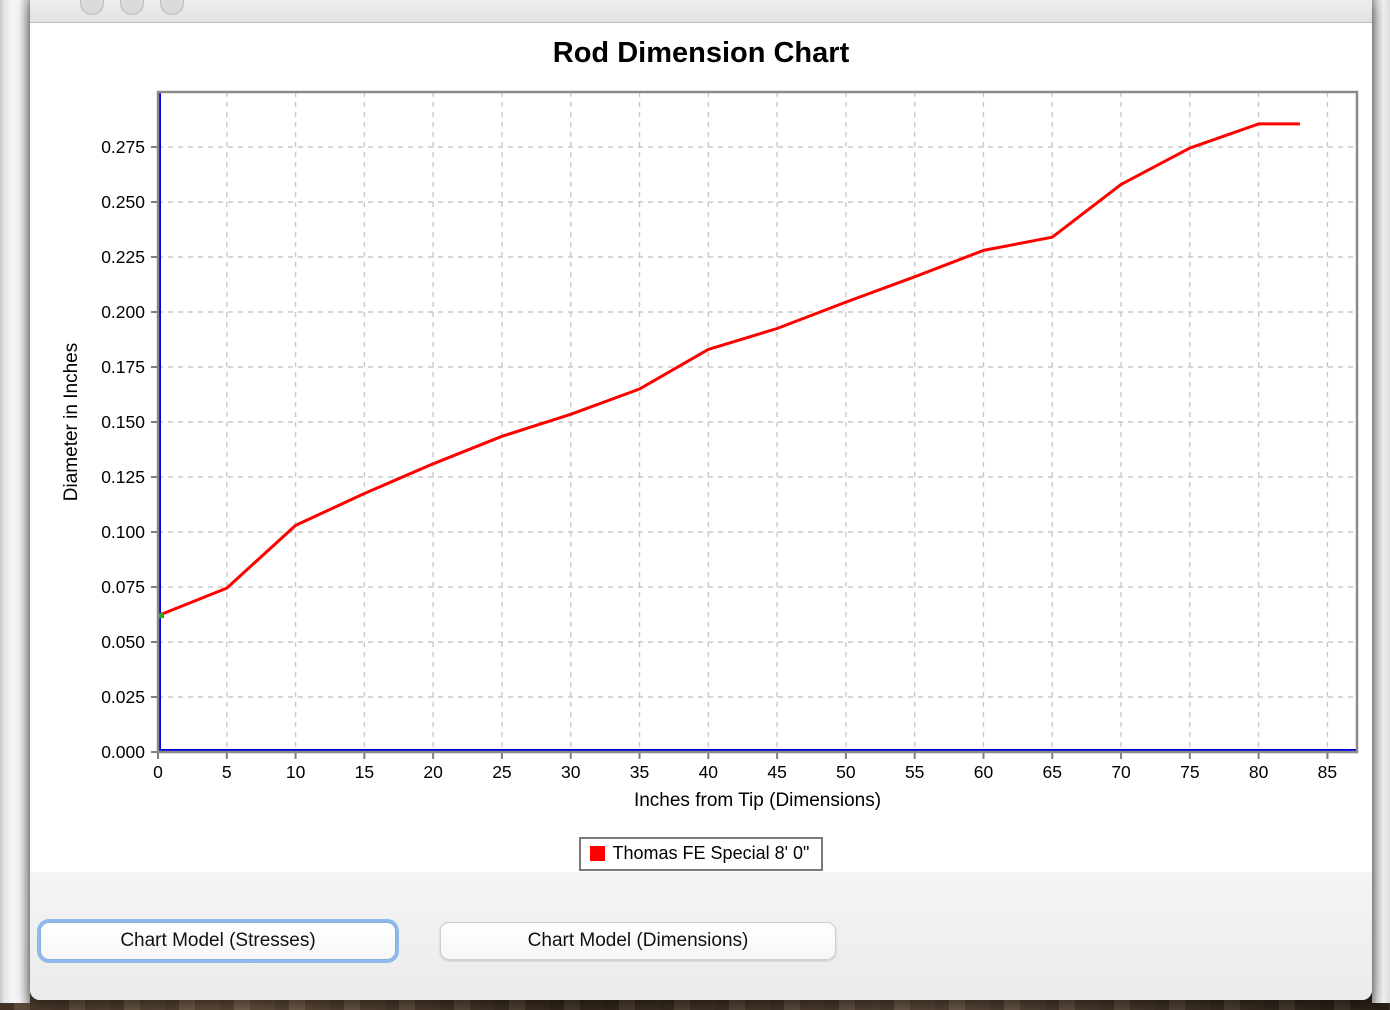 This screenshot has height=1010, width=1390. I want to click on chart-model-stresses-button: Chart Model (Stresses), so click(218, 941).